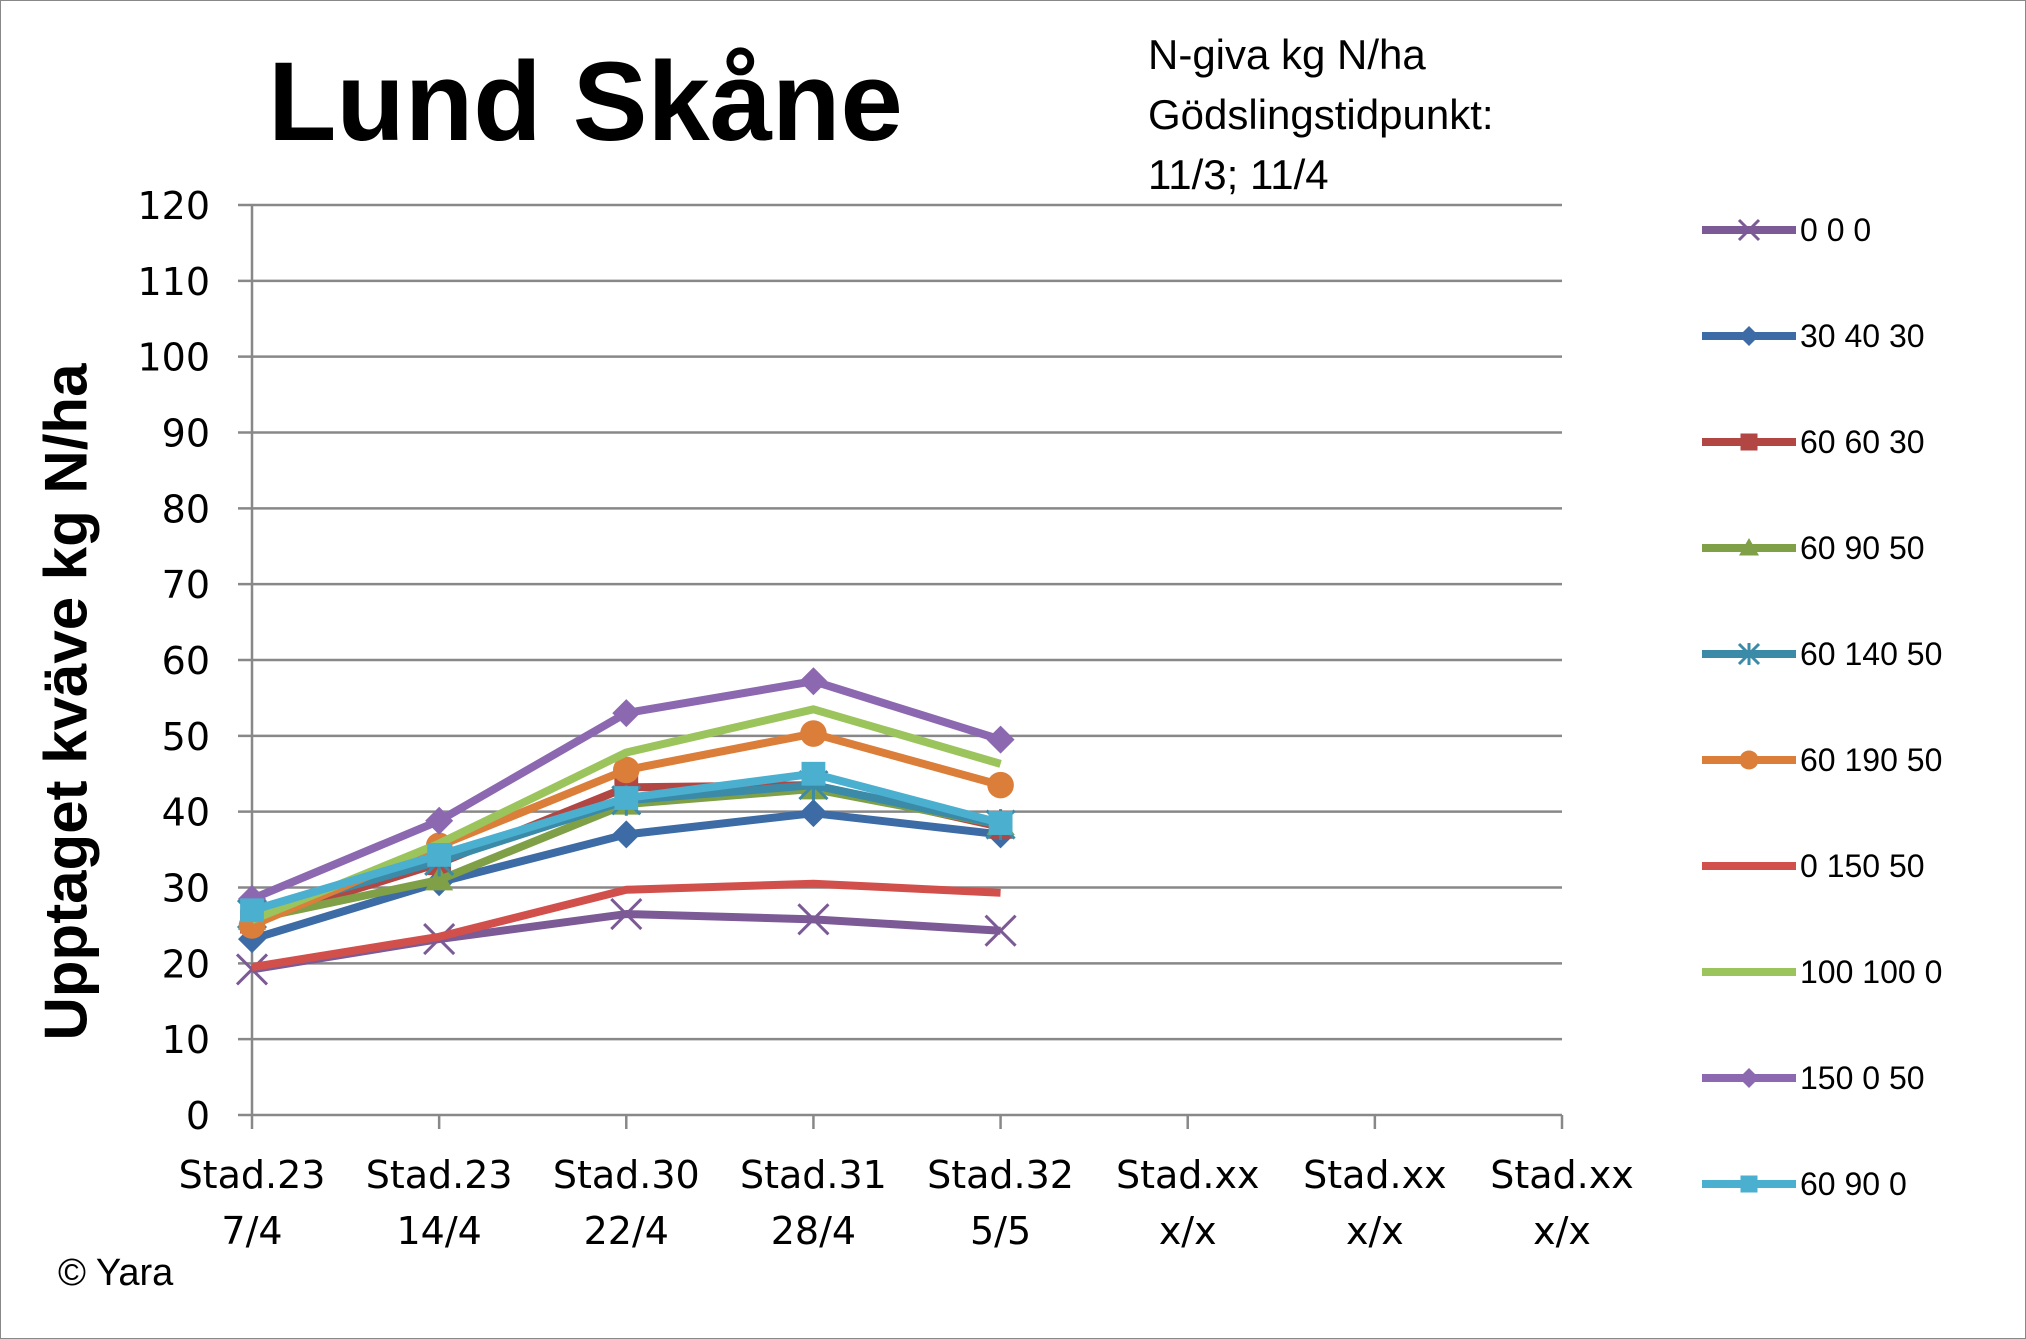 The width and height of the screenshot is (2026, 1339). What do you see at coordinates (438, 1231) in the screenshot?
I see `x-tick-label: 14/4` at bounding box center [438, 1231].